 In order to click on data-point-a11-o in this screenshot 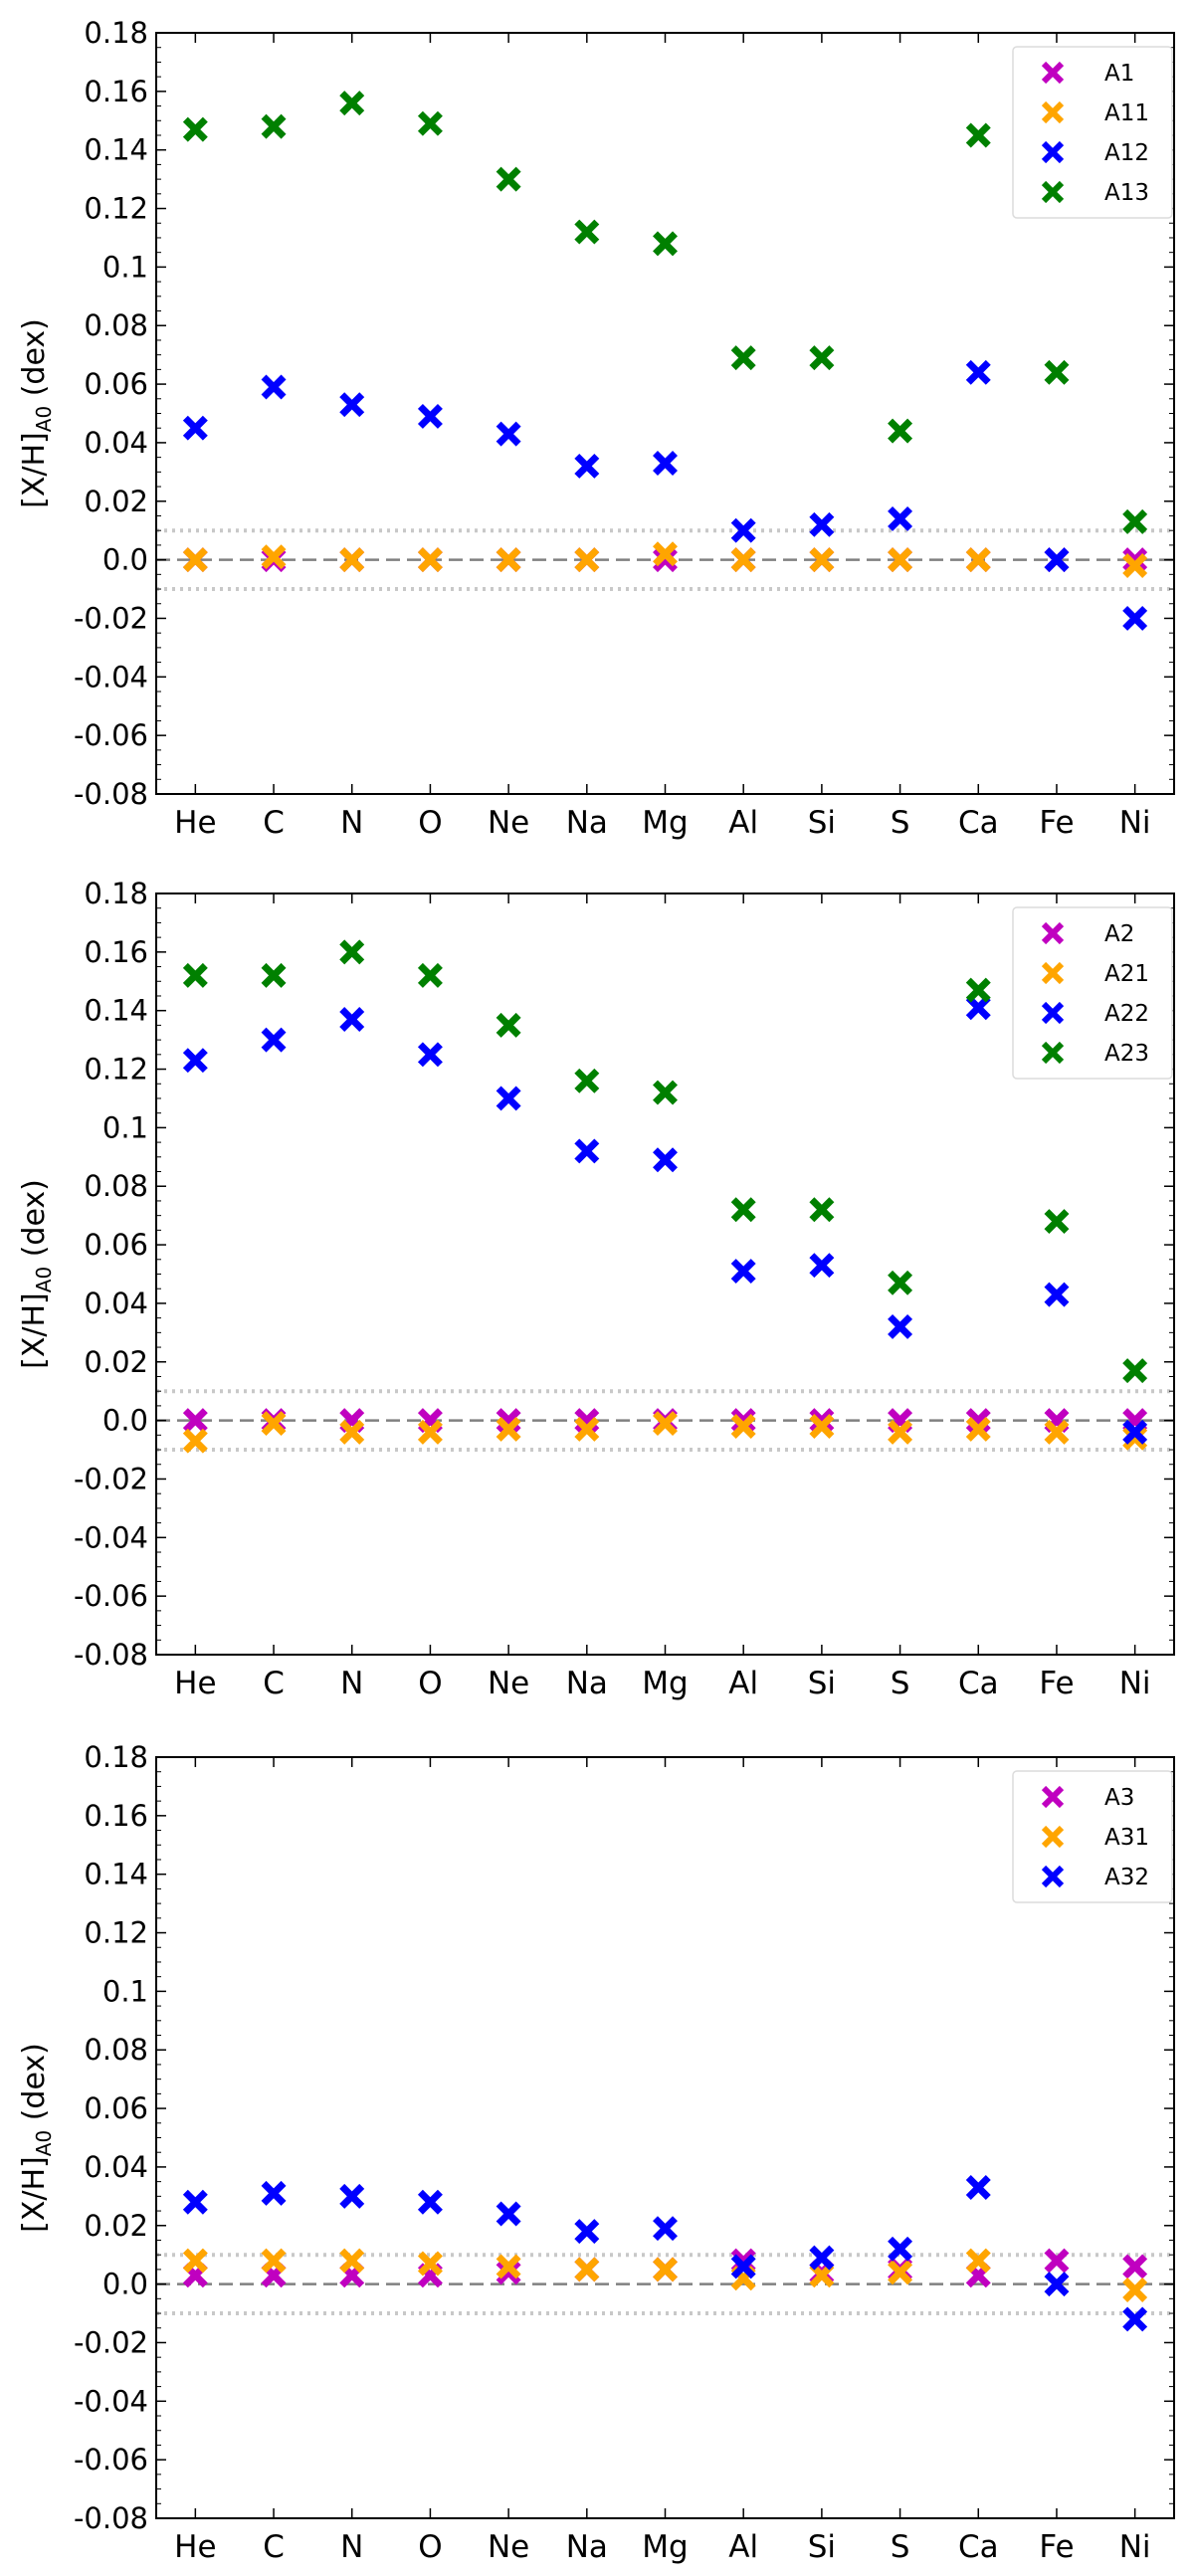, I will do `click(430, 560)`.